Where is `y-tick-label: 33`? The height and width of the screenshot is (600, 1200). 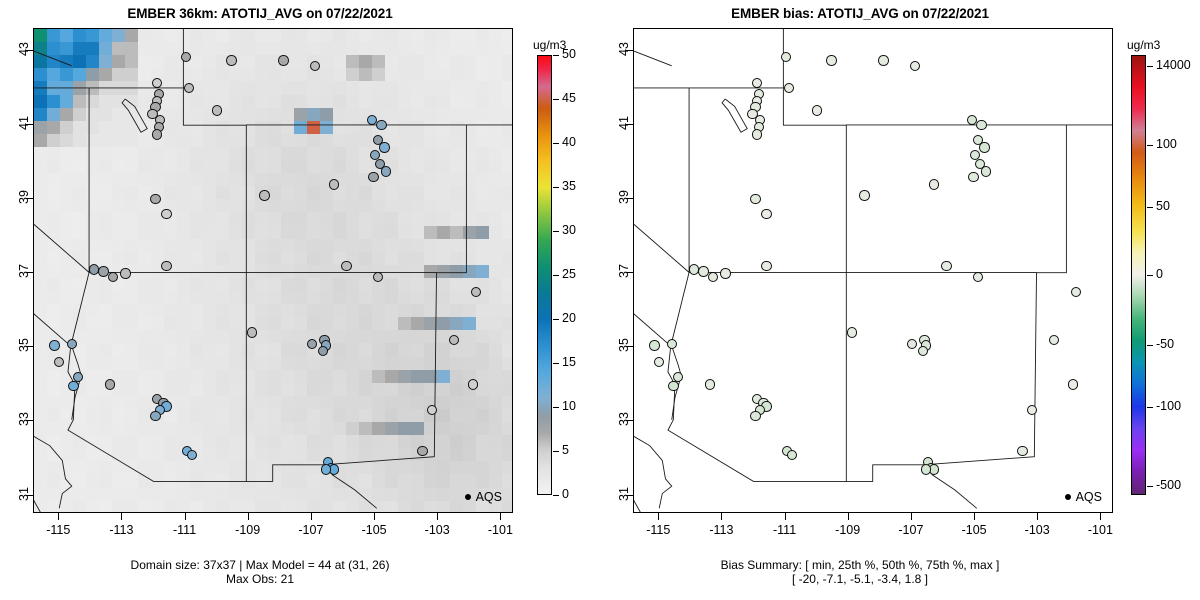
y-tick-label: 33 is located at coordinates (24, 419).